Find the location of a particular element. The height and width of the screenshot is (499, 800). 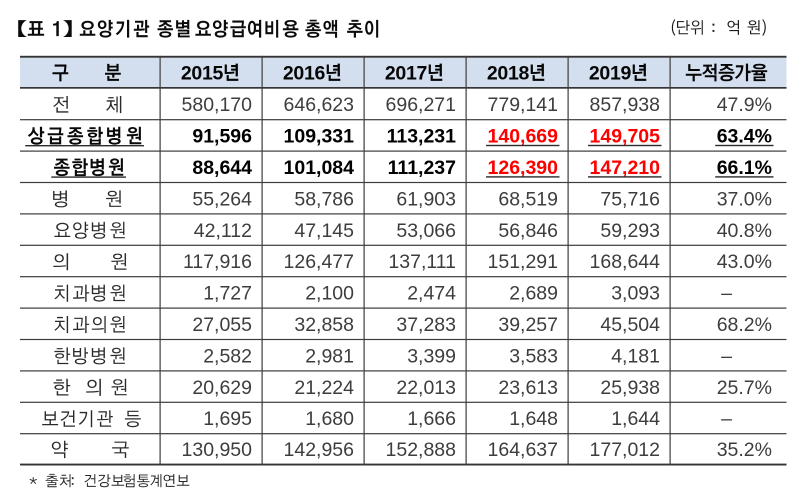

svg-text: 857,938 is located at coordinates (625, 105).